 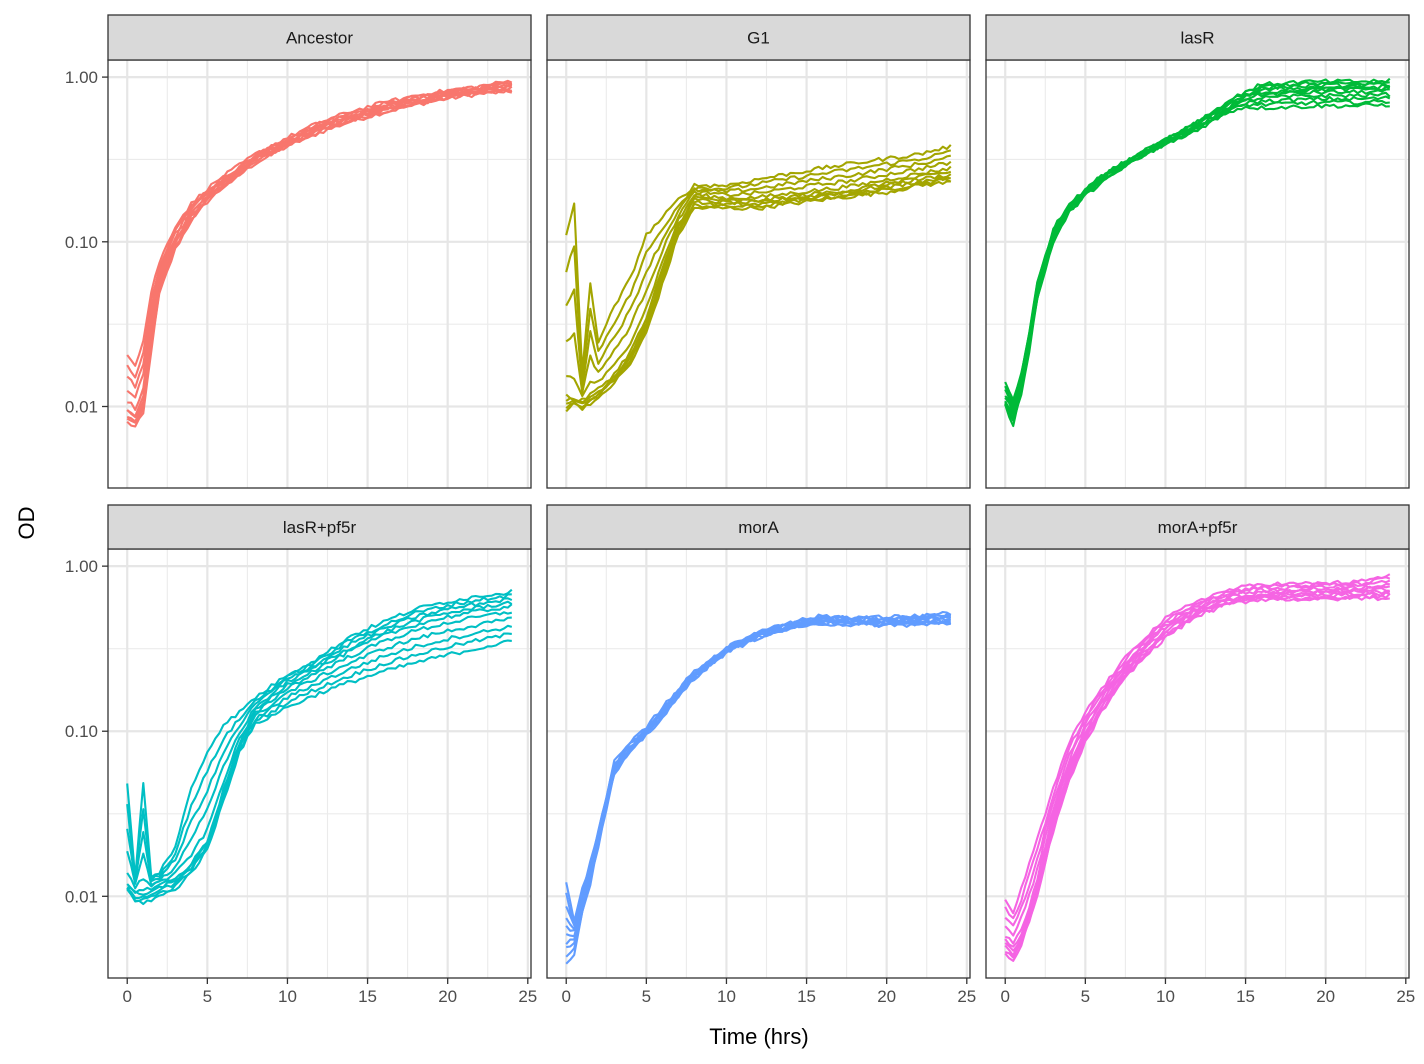 I want to click on facet-strip-label: lasR, so click(x=1197, y=38).